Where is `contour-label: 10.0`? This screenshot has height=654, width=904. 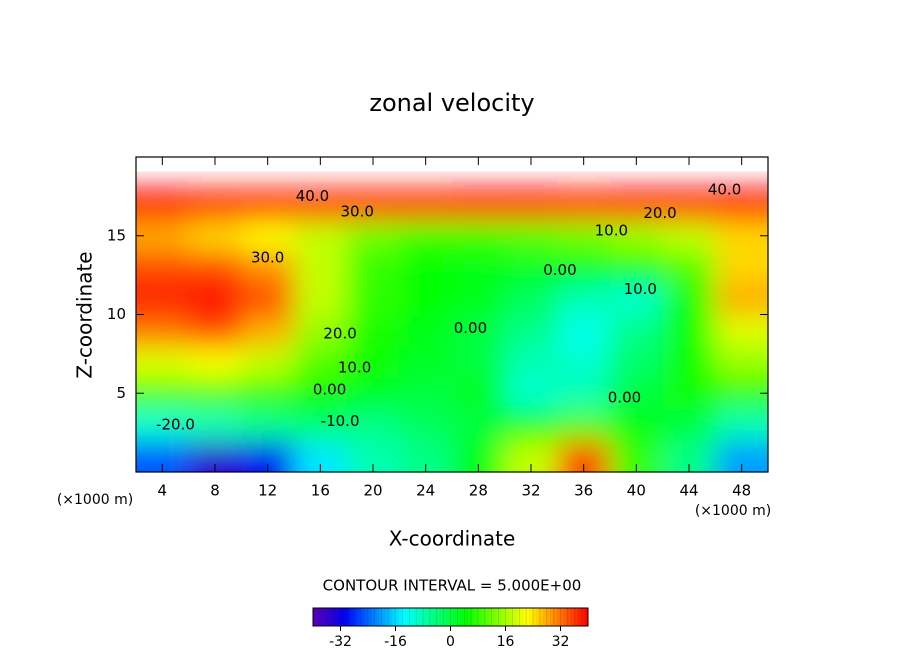 contour-label: 10.0 is located at coordinates (611, 231).